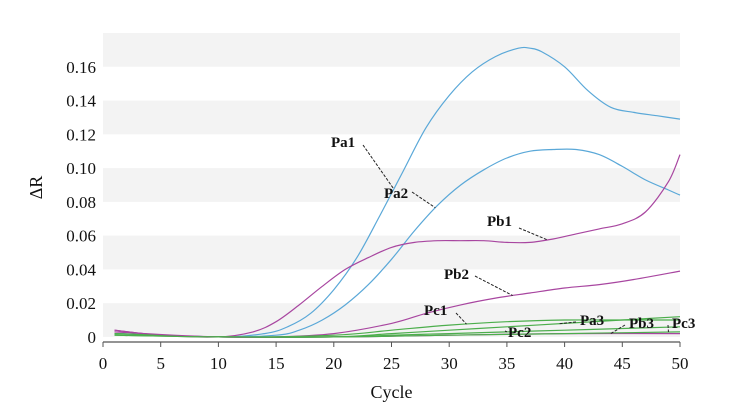  Describe the element at coordinates (92, 337) in the screenshot. I see `y-tick-label: 0` at that location.